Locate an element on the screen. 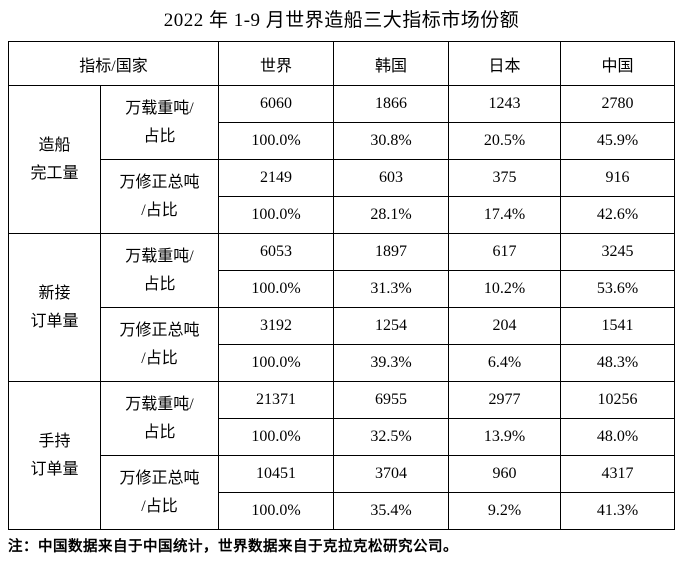 This screenshot has width=683, height=567. table-row: 万修正总吨 /占比 2149 603 375 916 is located at coordinates (342, 196).